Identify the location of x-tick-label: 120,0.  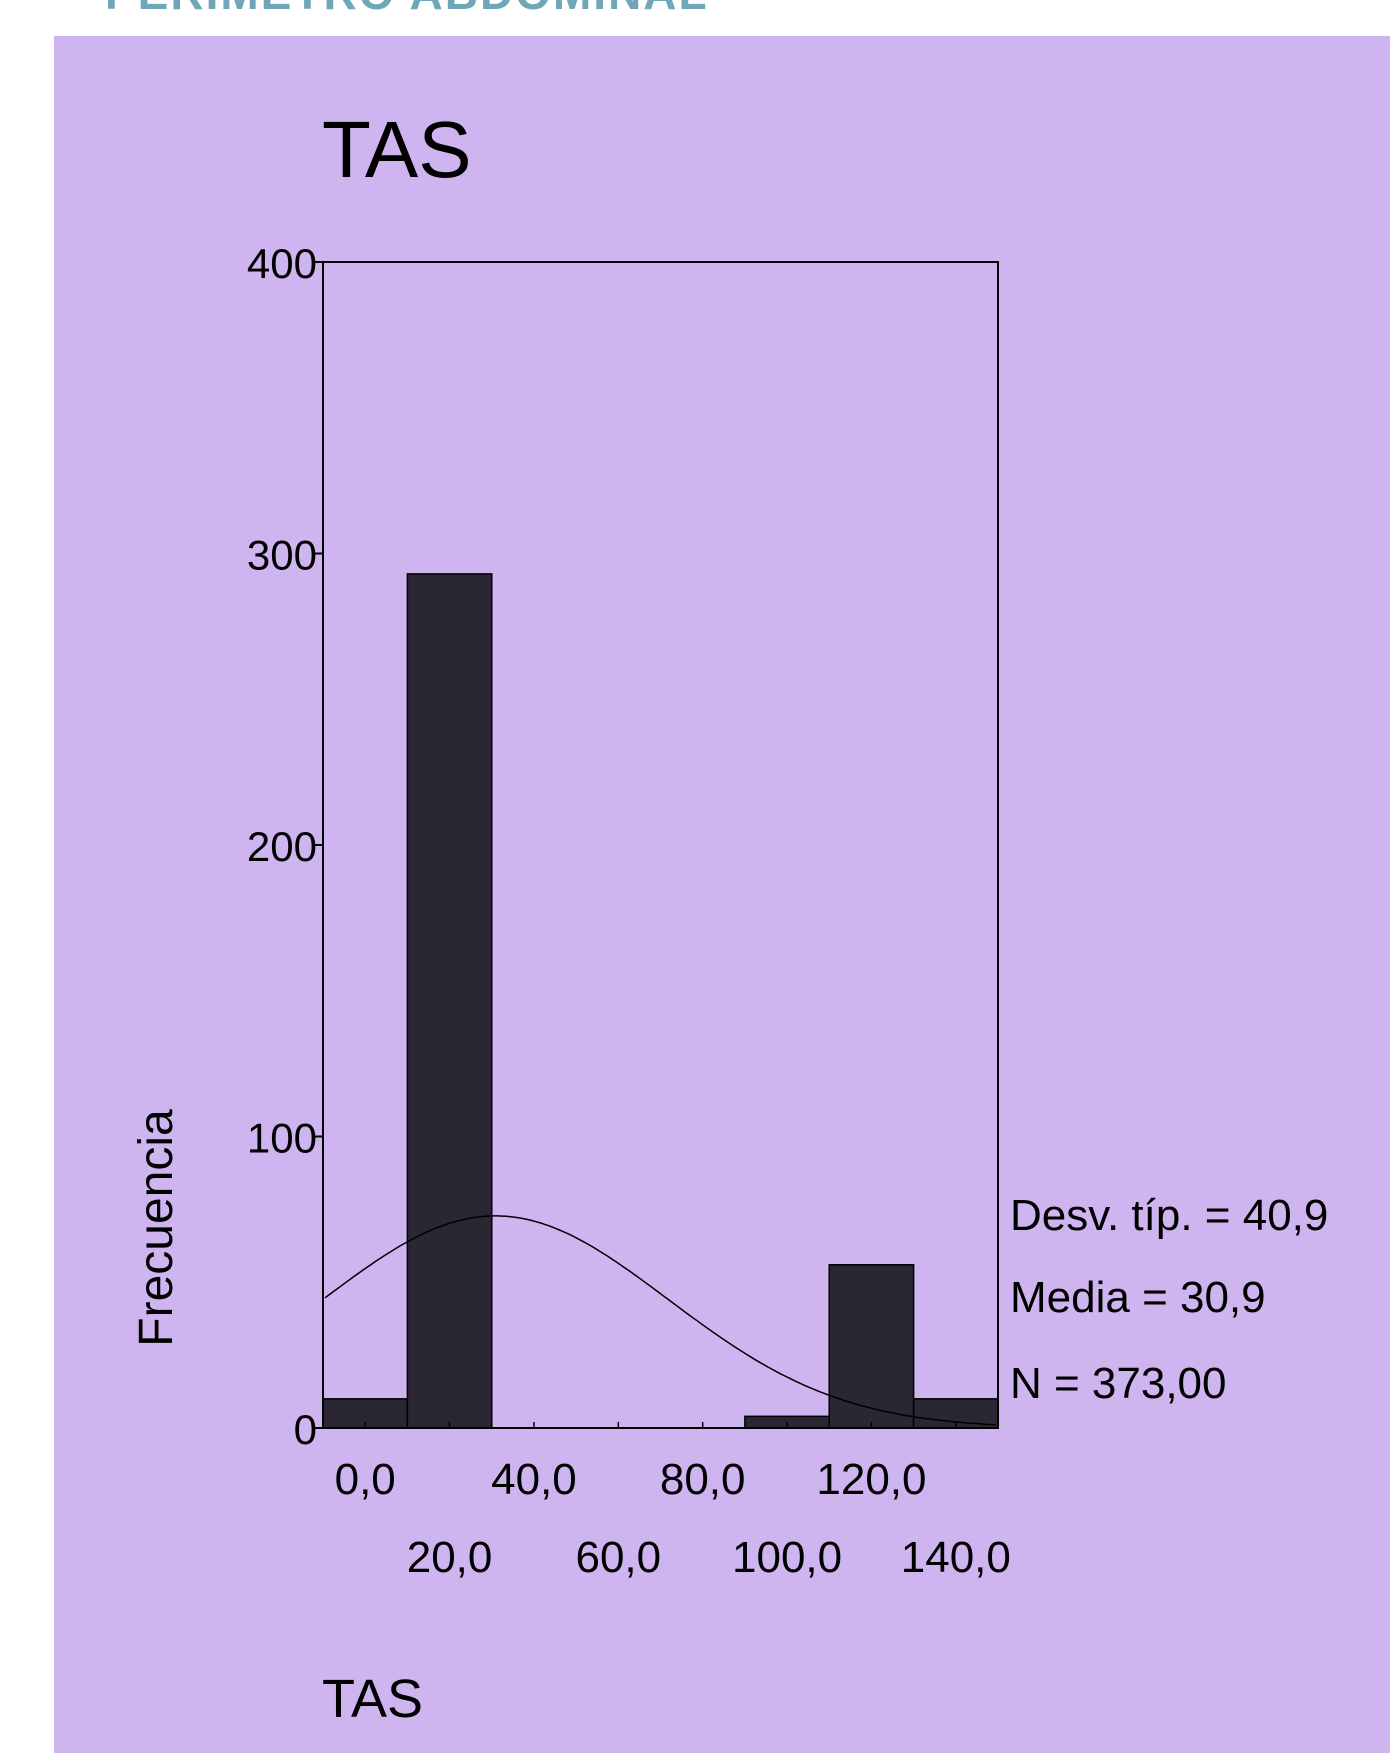
(871, 1479).